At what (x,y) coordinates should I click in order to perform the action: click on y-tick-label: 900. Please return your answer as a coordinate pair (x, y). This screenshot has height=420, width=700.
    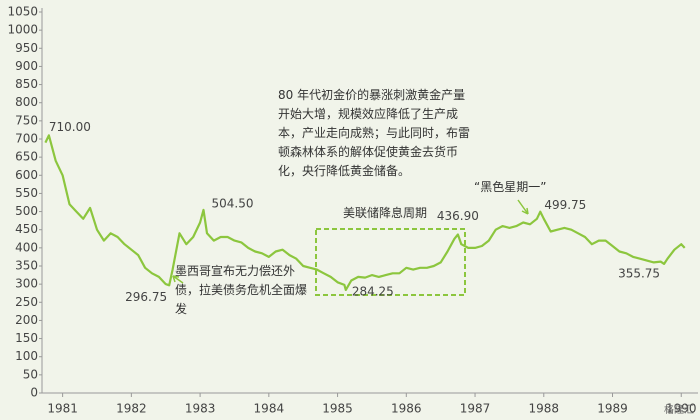
    Looking at the image, I should click on (26, 66).